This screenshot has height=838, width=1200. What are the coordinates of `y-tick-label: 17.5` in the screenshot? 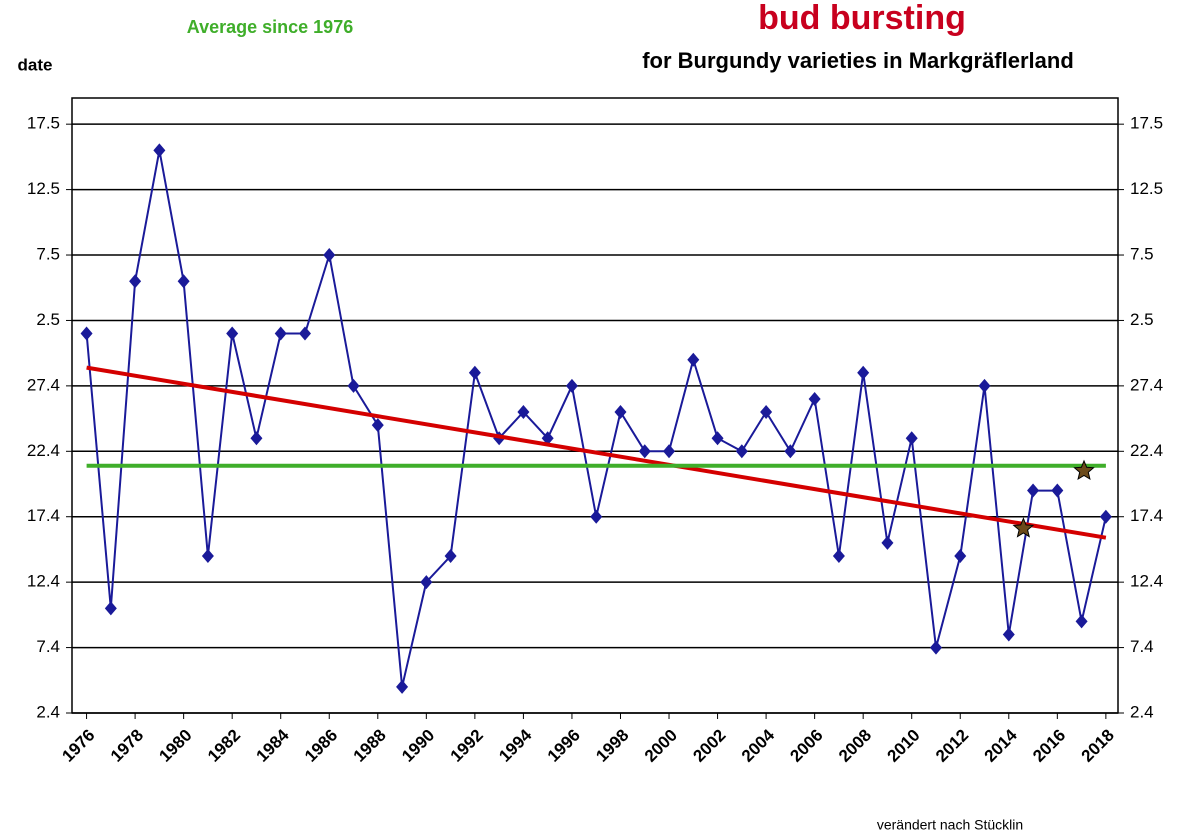 It's located at (43, 123).